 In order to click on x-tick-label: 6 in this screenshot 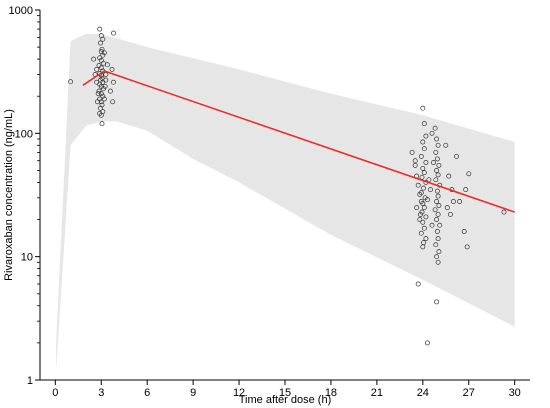, I will do `click(147, 393)`.